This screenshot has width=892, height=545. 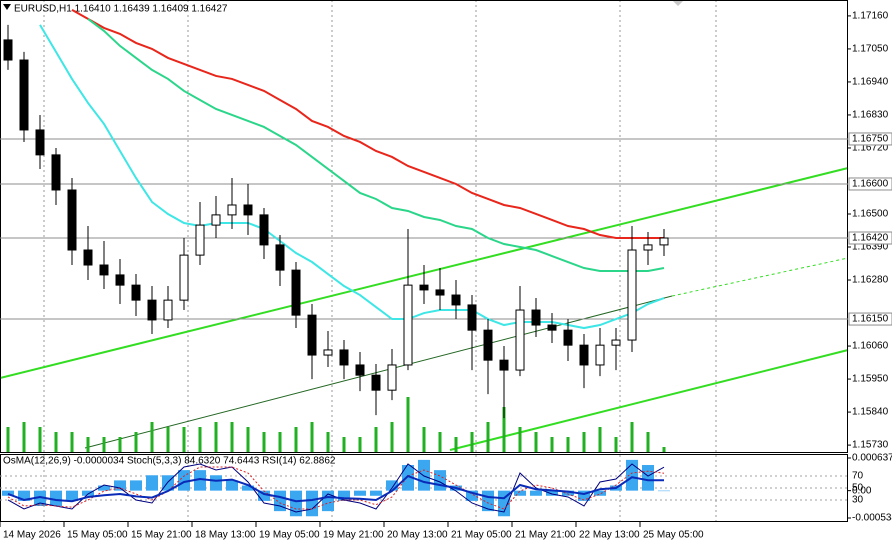 What do you see at coordinates (870, 412) in the screenshot?
I see `y-tick-label: 1.15840` at bounding box center [870, 412].